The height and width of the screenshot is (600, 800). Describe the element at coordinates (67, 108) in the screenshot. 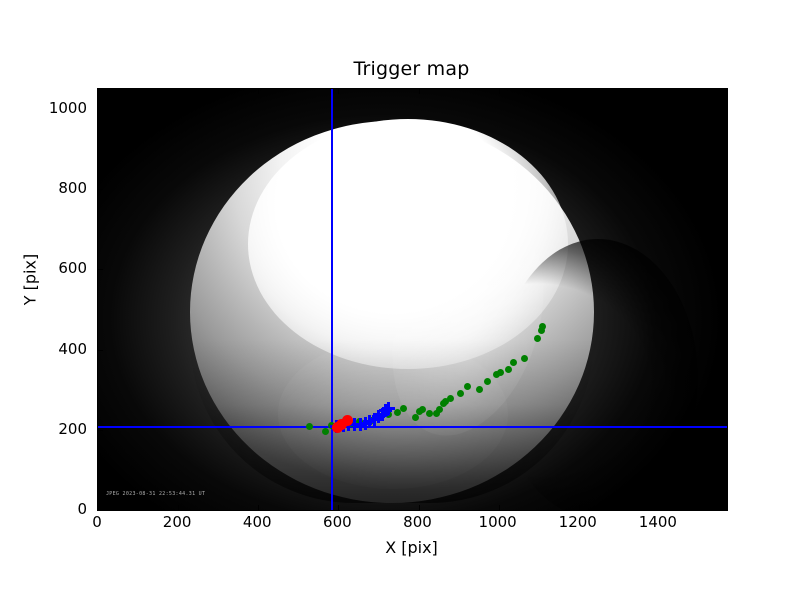

I see `y-tick-label: 1000` at that location.